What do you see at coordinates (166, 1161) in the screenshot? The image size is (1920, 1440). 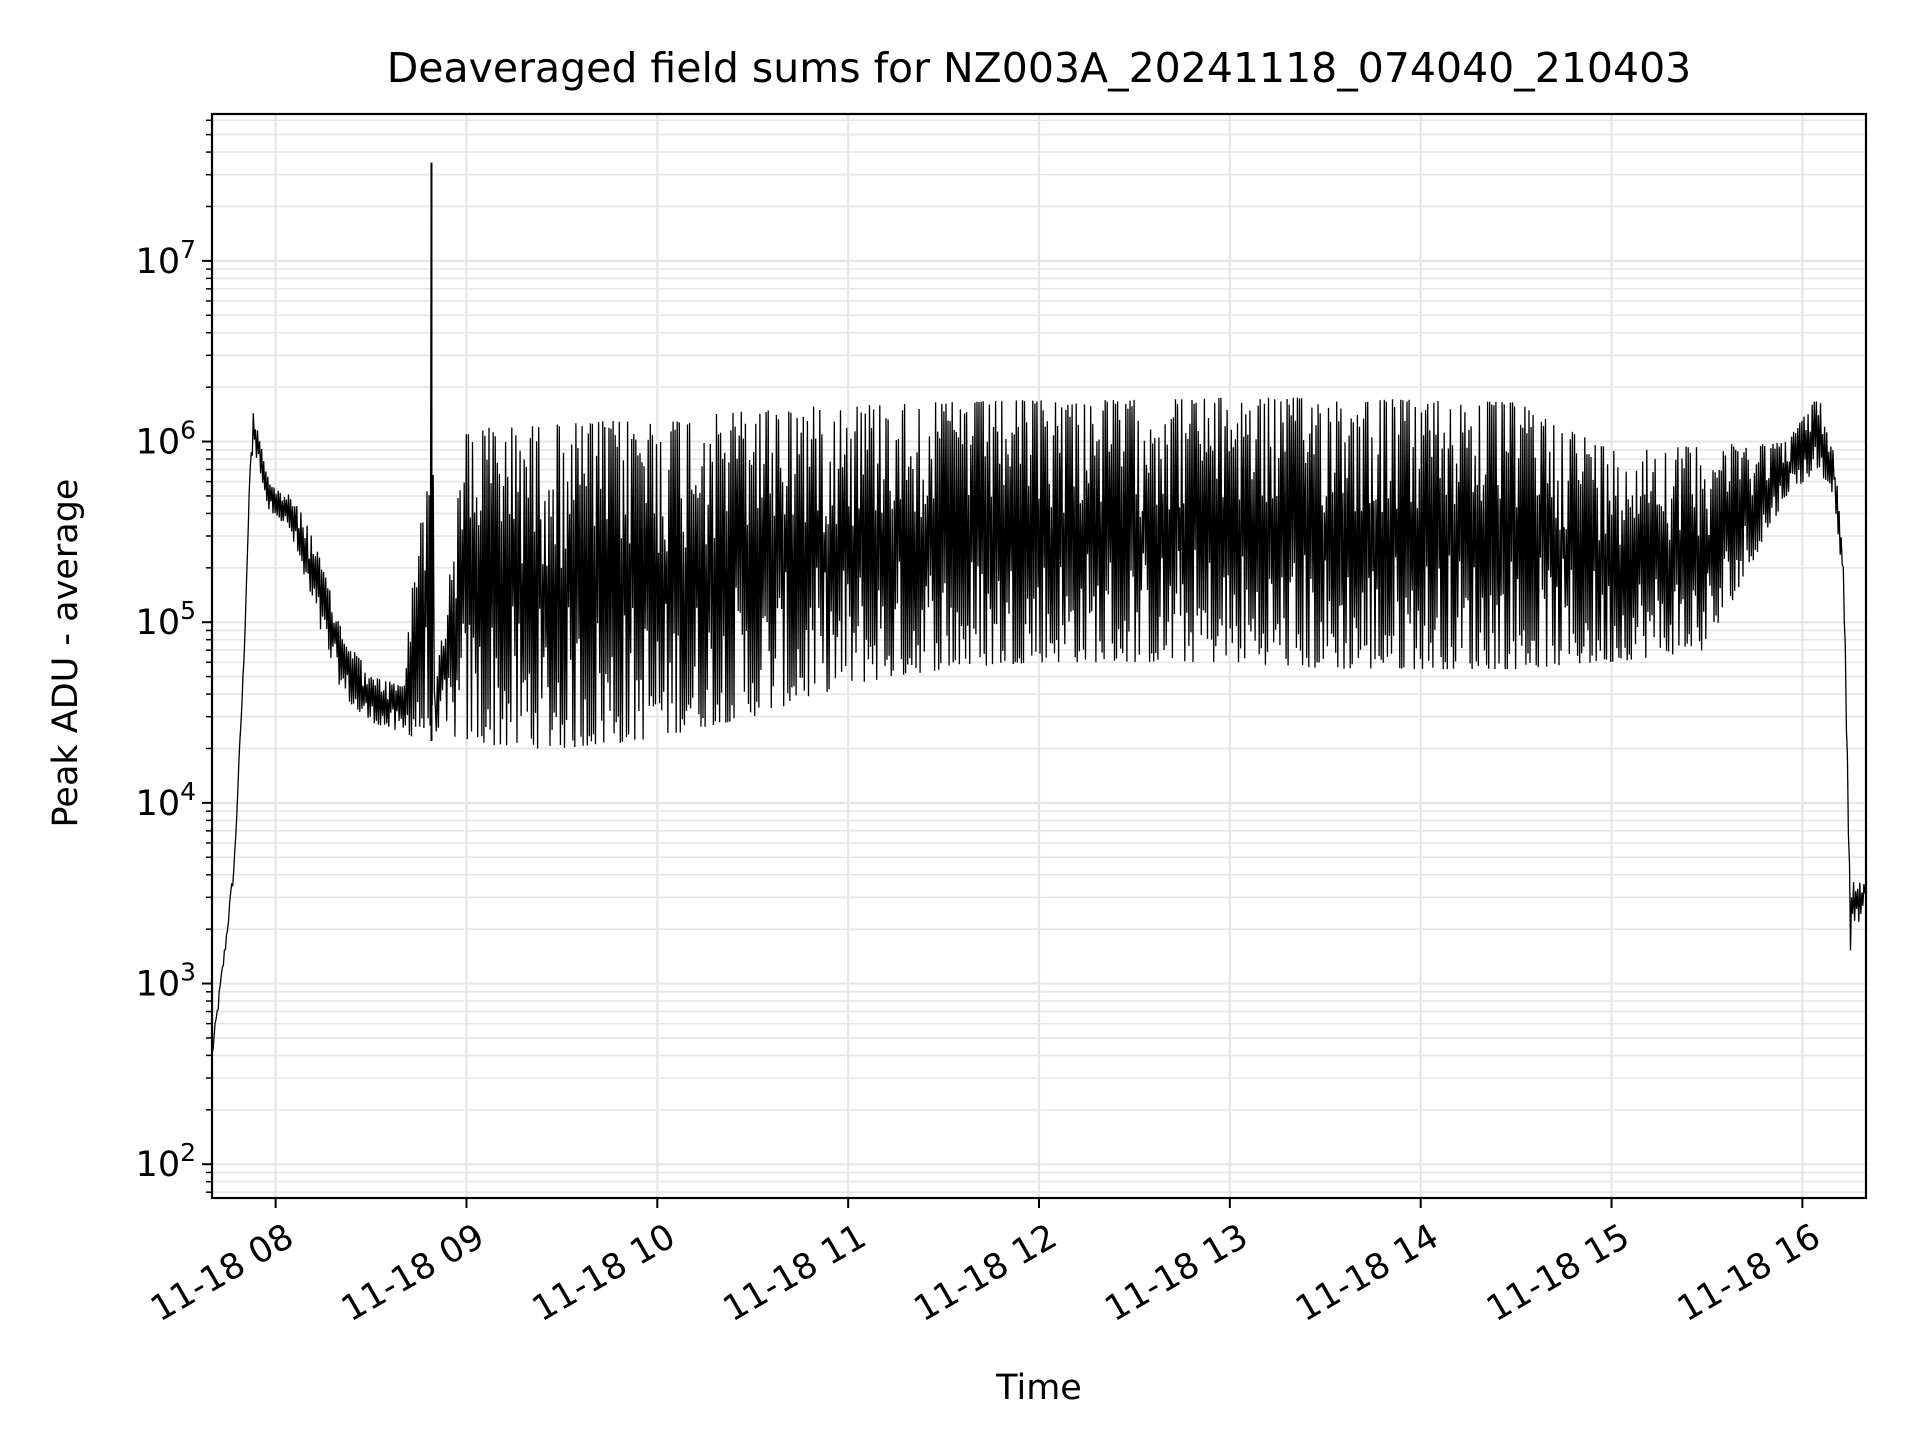 I see `y-tick-label: 10²` at bounding box center [166, 1161].